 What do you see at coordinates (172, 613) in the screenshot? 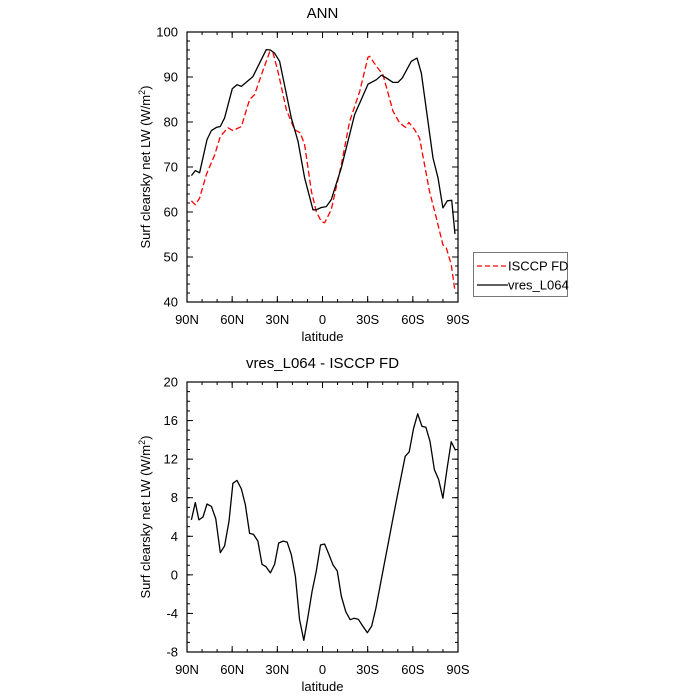
I see `y-tick-label: -4` at bounding box center [172, 613].